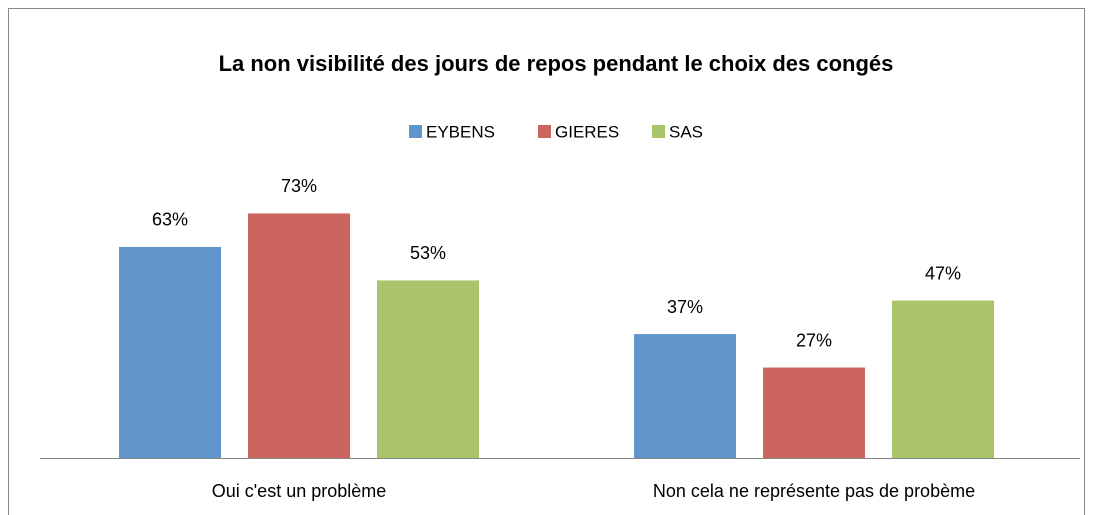 Image resolution: width=1093 pixels, height=515 pixels. Describe the element at coordinates (299, 186) in the screenshot. I see `value-label: 73%` at that location.